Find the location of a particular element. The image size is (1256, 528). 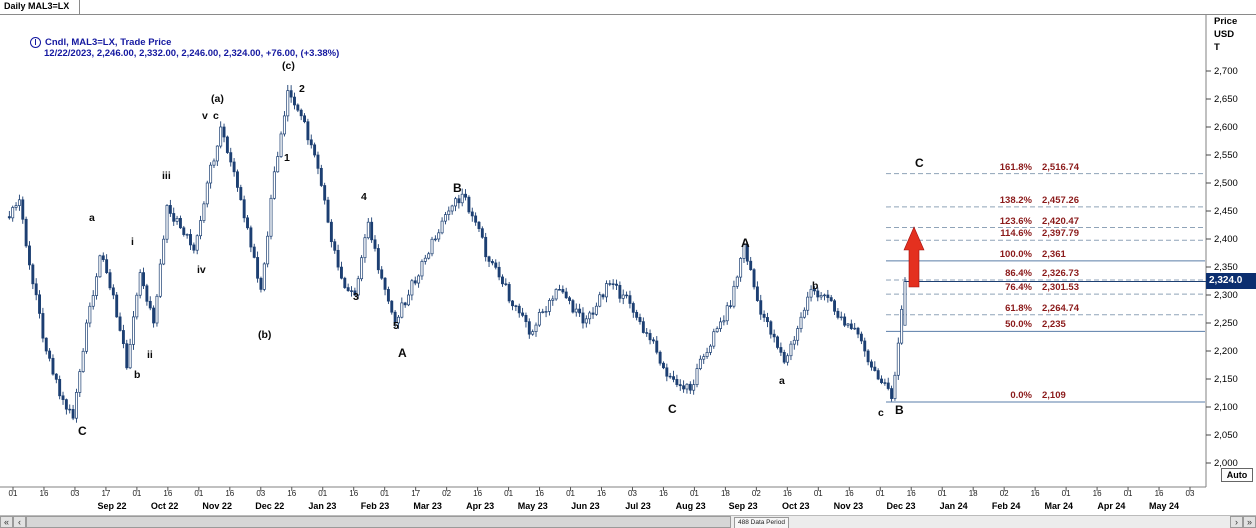

fib-pct-label: 100.0% is located at coordinates (1015, 254).